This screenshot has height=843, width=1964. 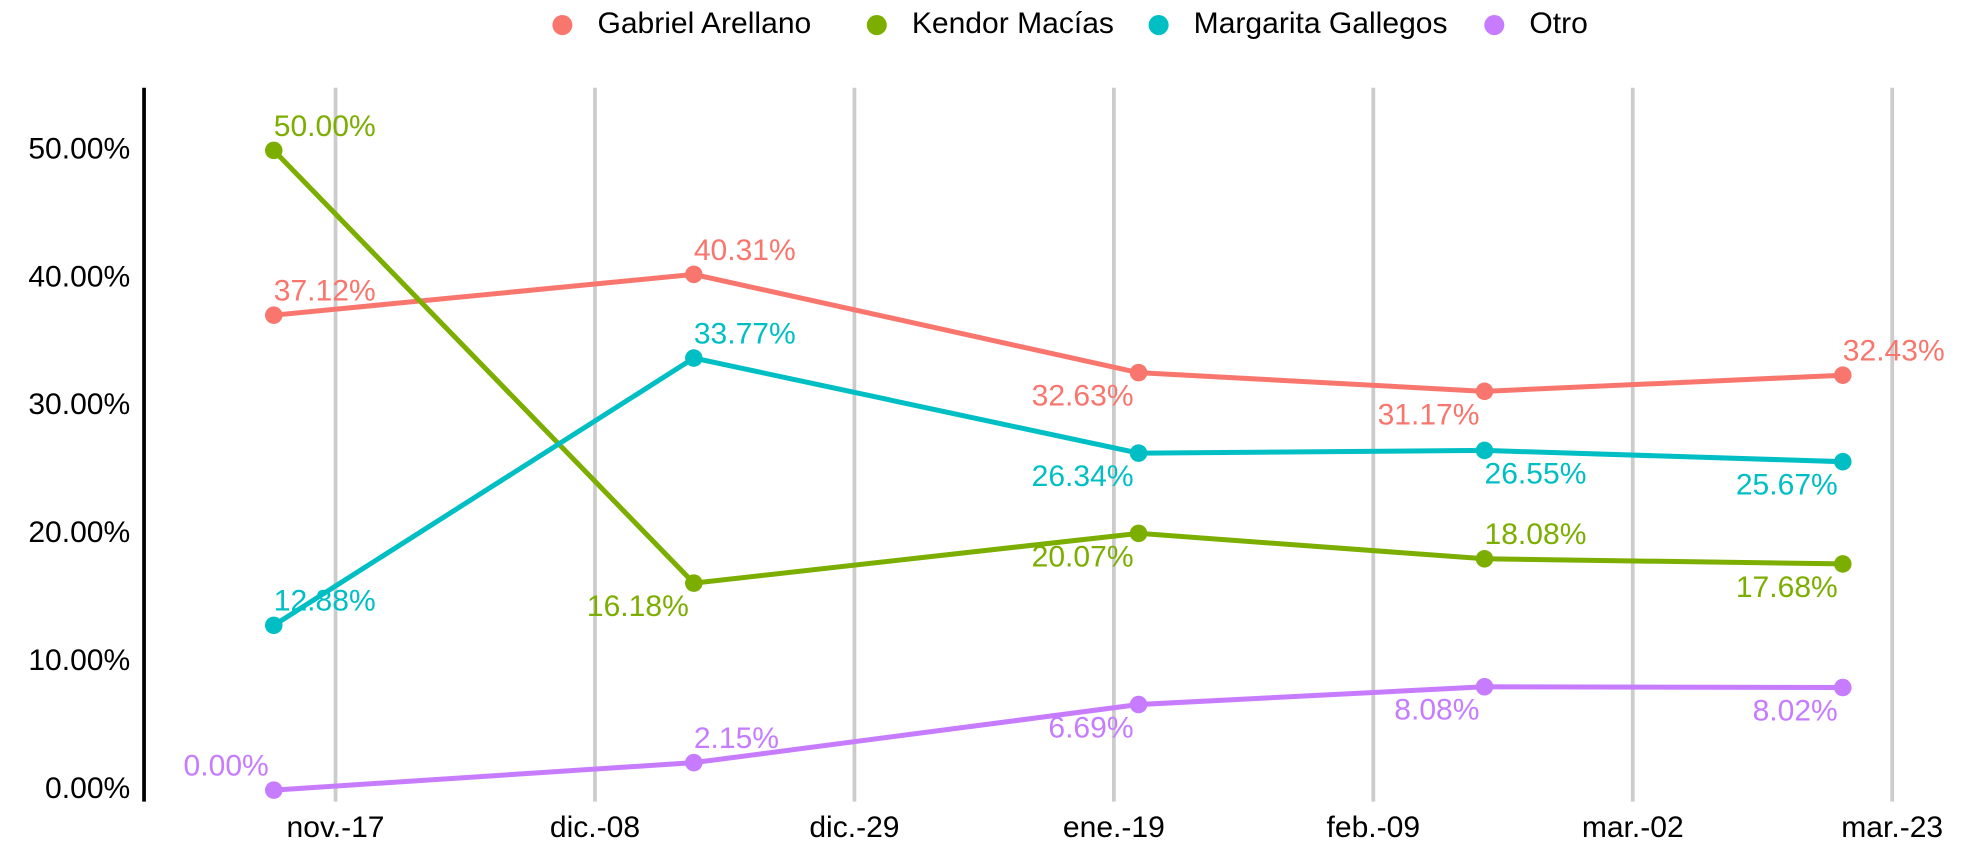 I want to click on y-tick-label: 40.00%, so click(x=79, y=276).